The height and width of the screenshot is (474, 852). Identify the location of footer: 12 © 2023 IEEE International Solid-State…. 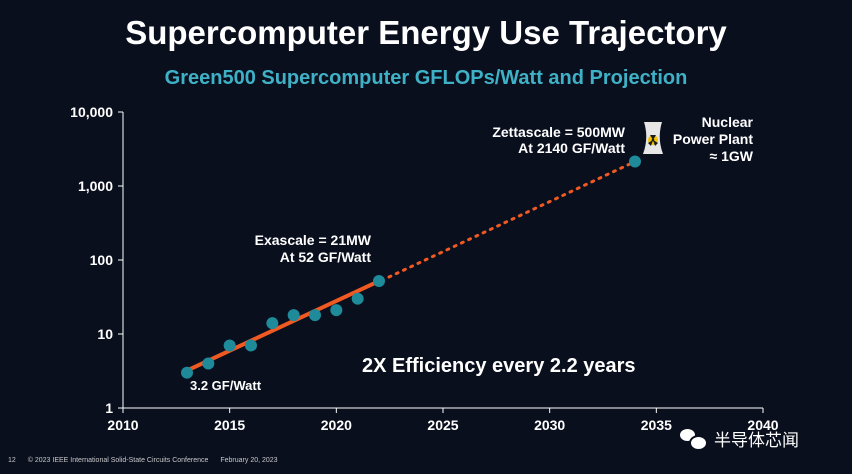
(148, 460).